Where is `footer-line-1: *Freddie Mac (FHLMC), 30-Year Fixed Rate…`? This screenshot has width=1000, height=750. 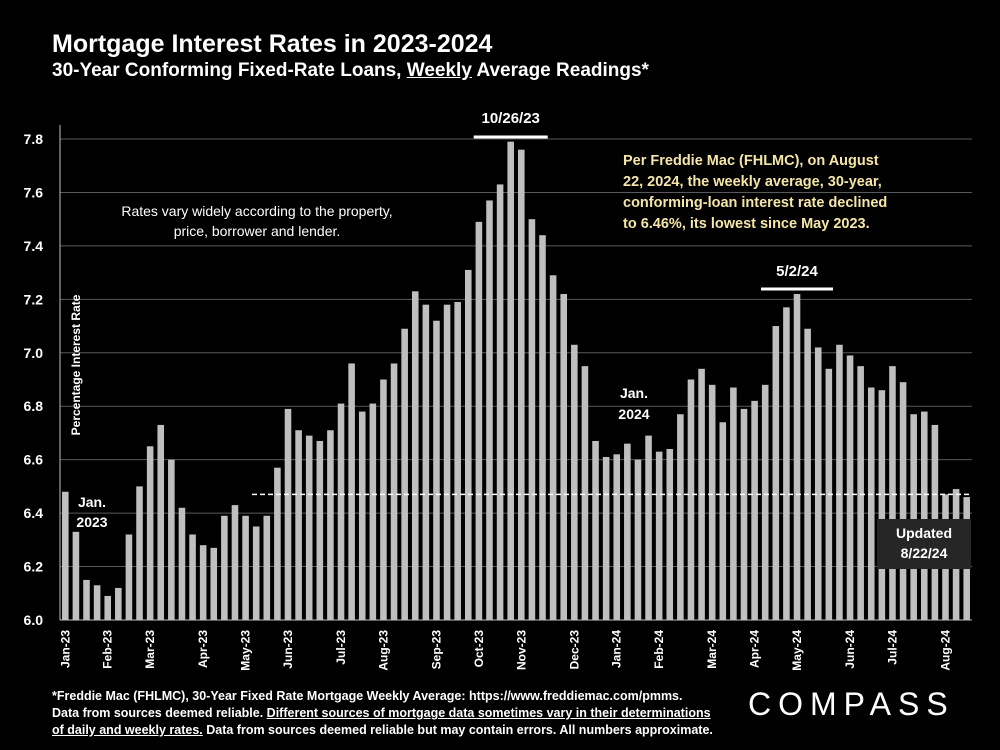
footer-line-1: *Freddie Mac (FHLMC), 30-Year Fixed Rate… is located at coordinates (367, 696).